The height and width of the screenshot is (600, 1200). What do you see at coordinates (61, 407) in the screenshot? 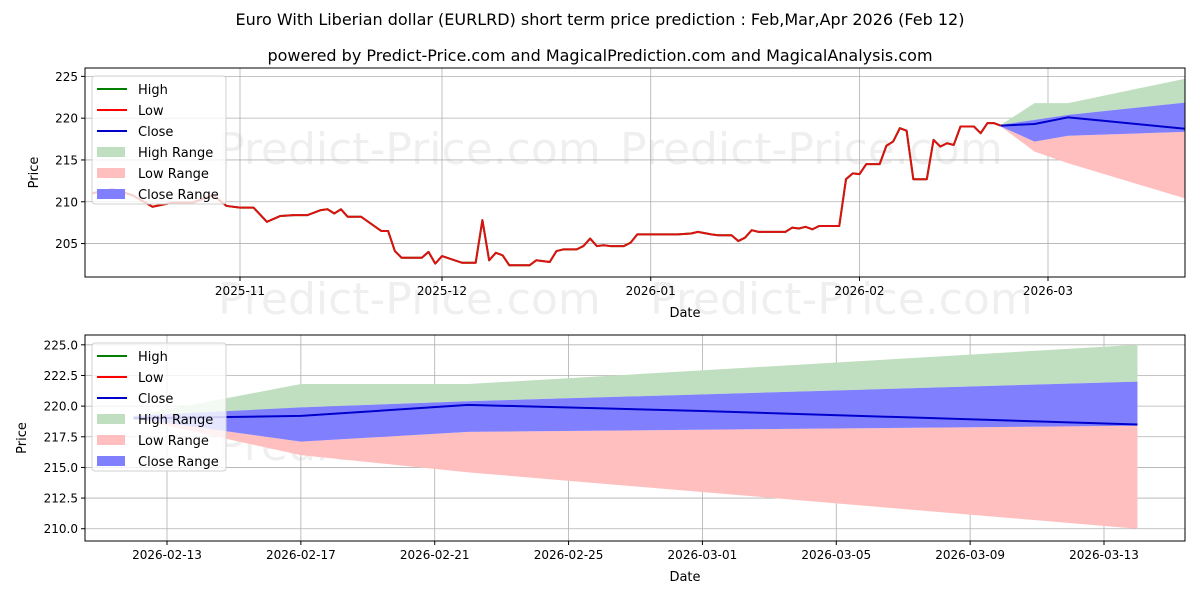
I see `svg-text: 220.0` at bounding box center [61, 407].